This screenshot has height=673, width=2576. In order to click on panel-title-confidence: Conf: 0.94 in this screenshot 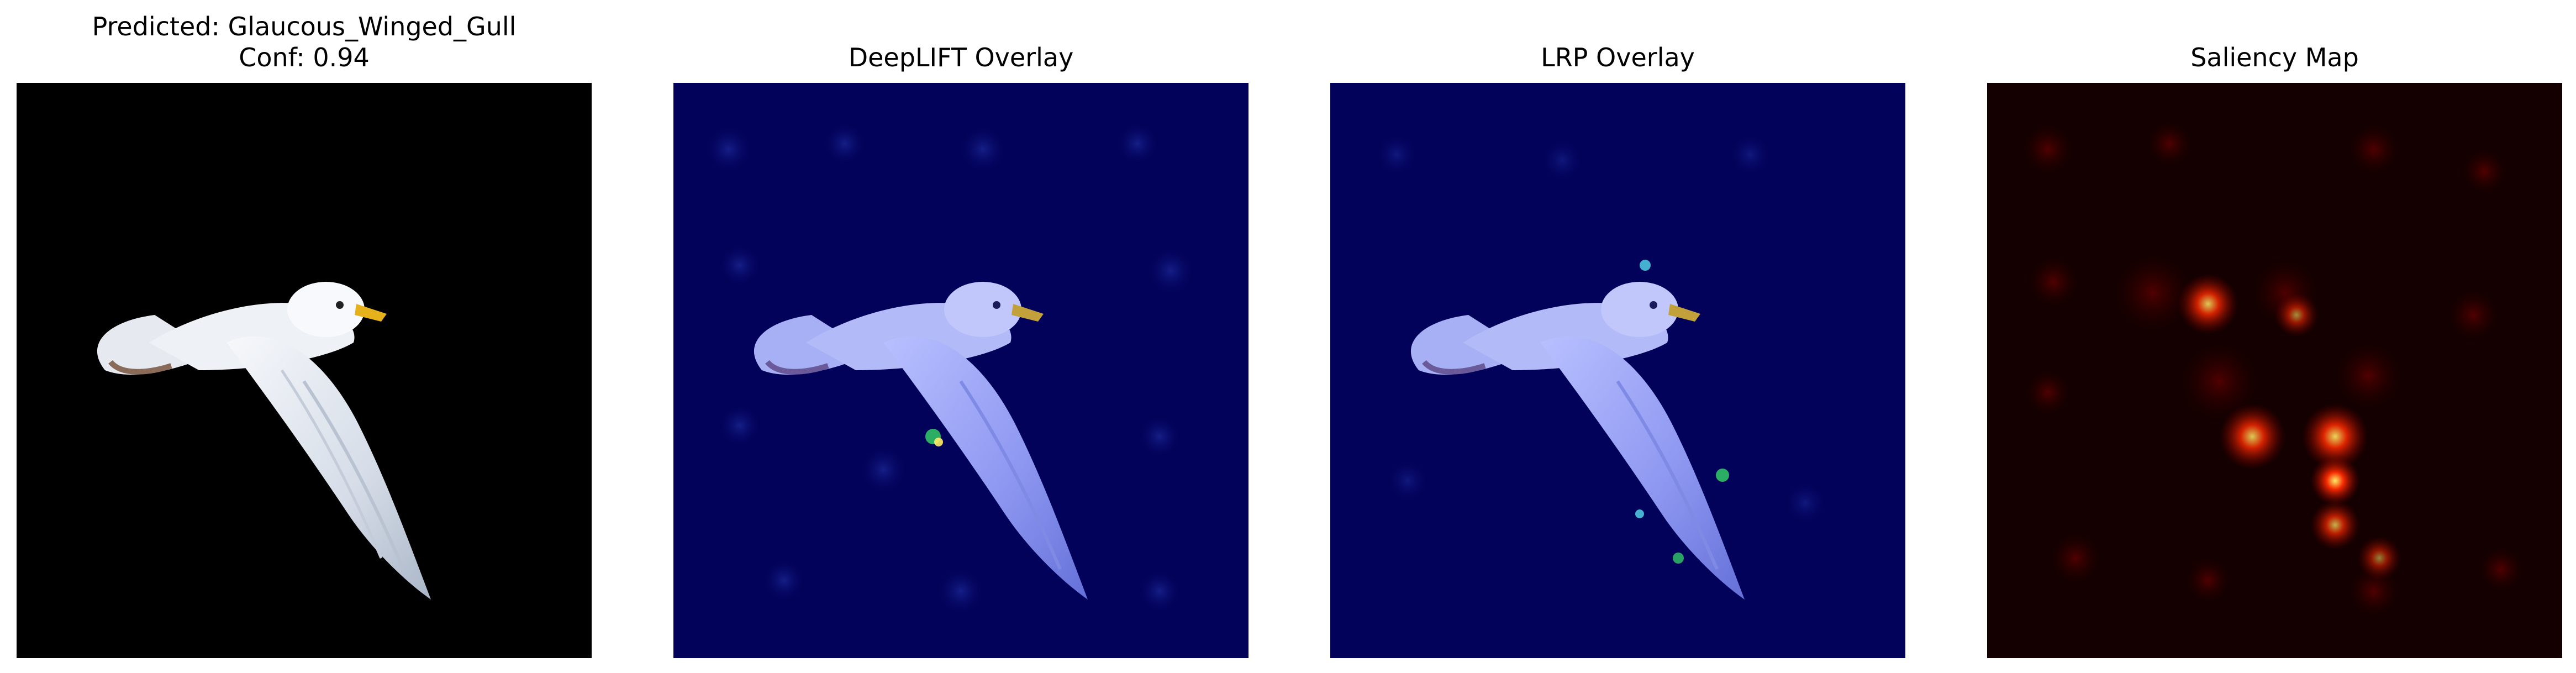, I will do `click(304, 57)`.